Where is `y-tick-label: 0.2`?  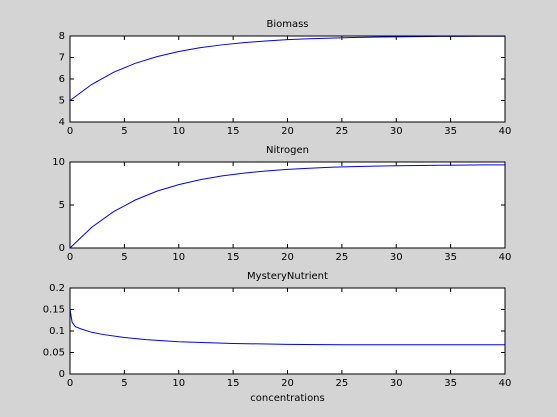
y-tick-label: 0.2 is located at coordinates (57, 288).